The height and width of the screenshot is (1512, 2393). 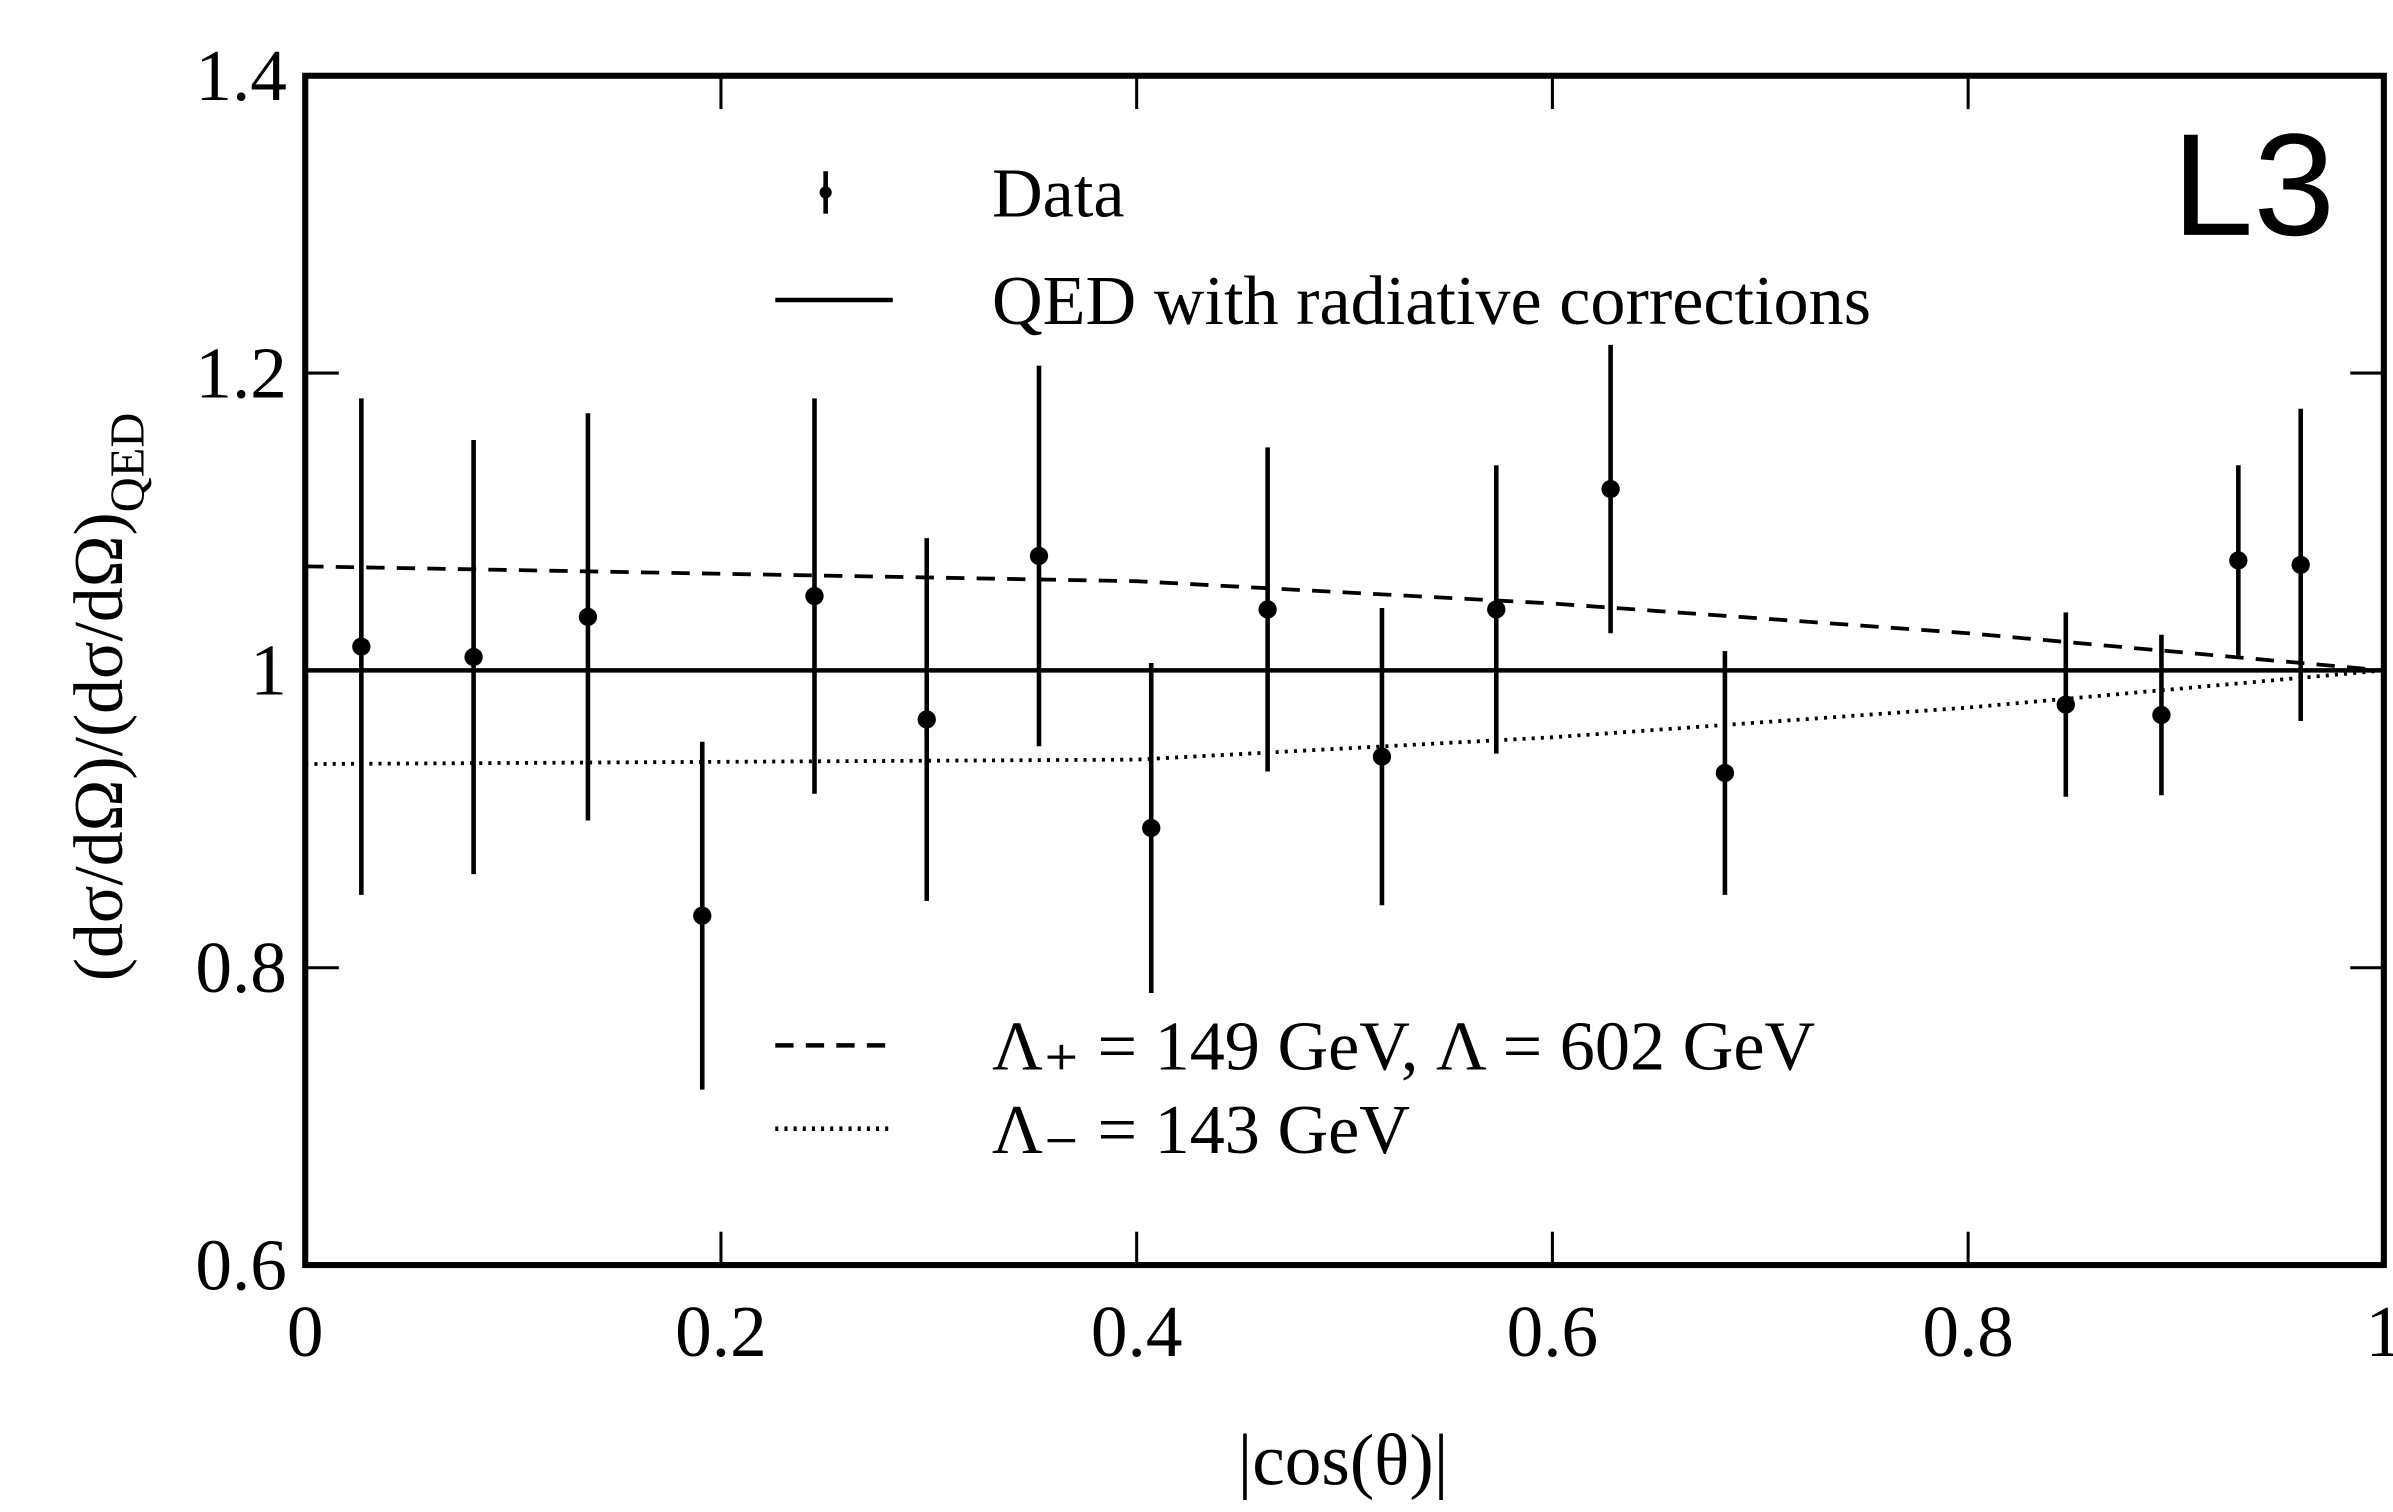 I want to click on x-axis-label: |cos(θ)|, so click(x=1343, y=1460).